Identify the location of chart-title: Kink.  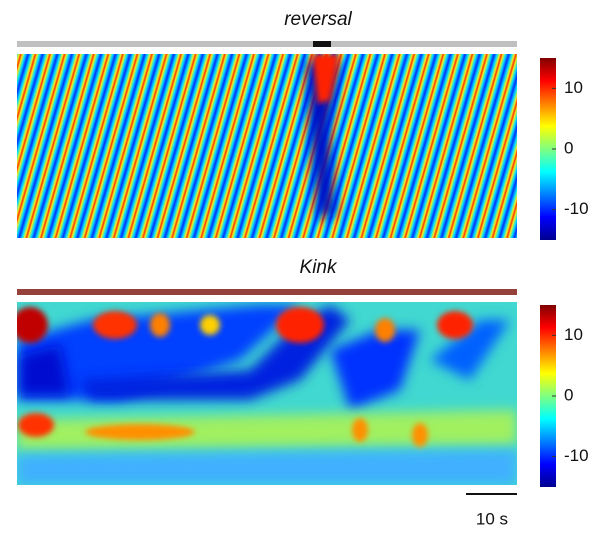
(319, 267).